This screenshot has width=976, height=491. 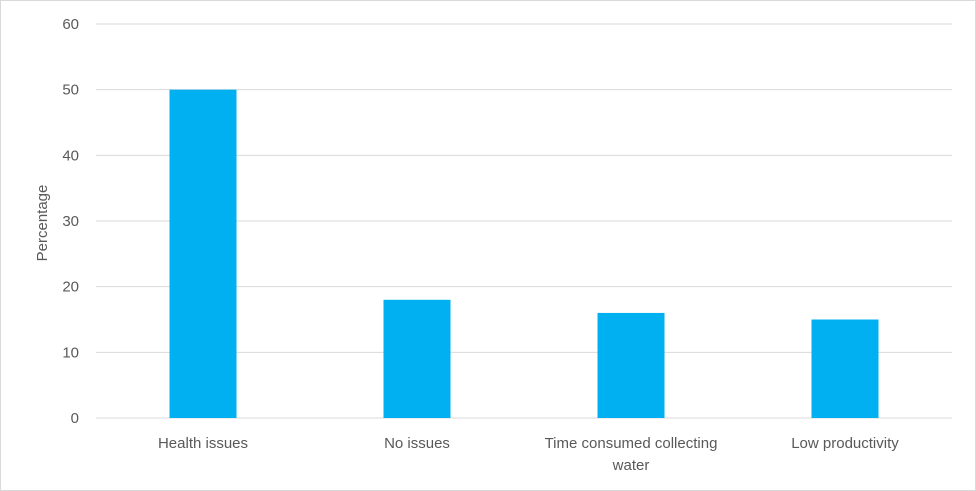 What do you see at coordinates (845, 443) in the screenshot?
I see `x-category-label: Low productivity` at bounding box center [845, 443].